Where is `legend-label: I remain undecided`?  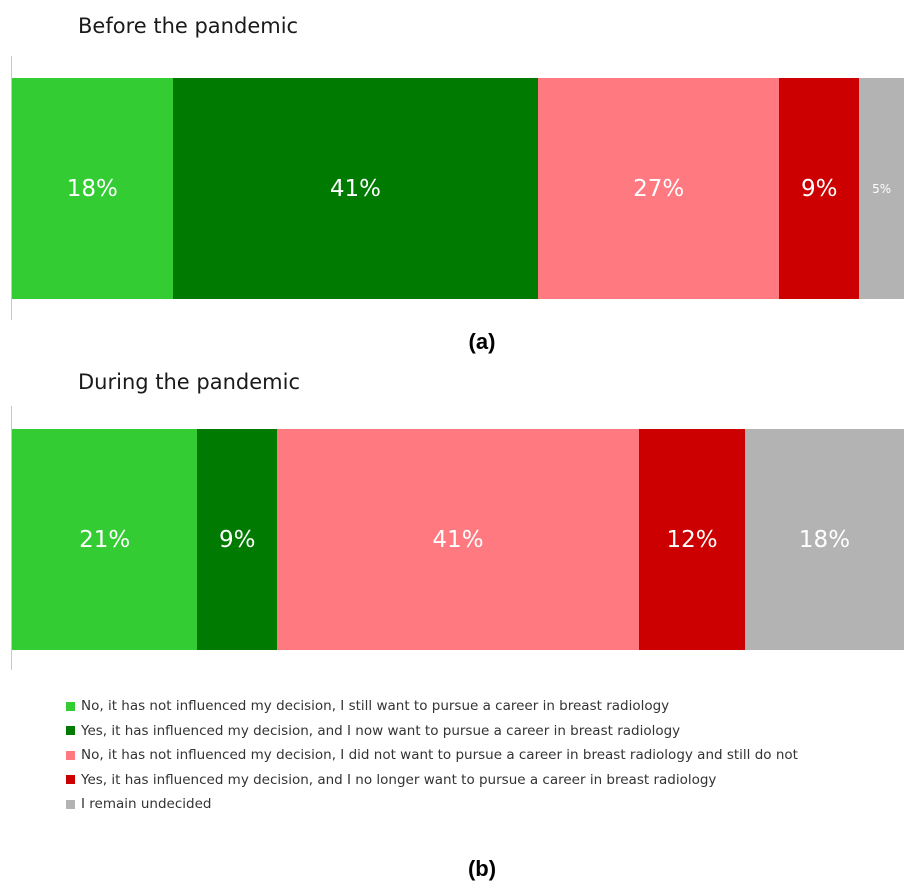
legend-label: I remain undecided is located at coordinates (146, 804).